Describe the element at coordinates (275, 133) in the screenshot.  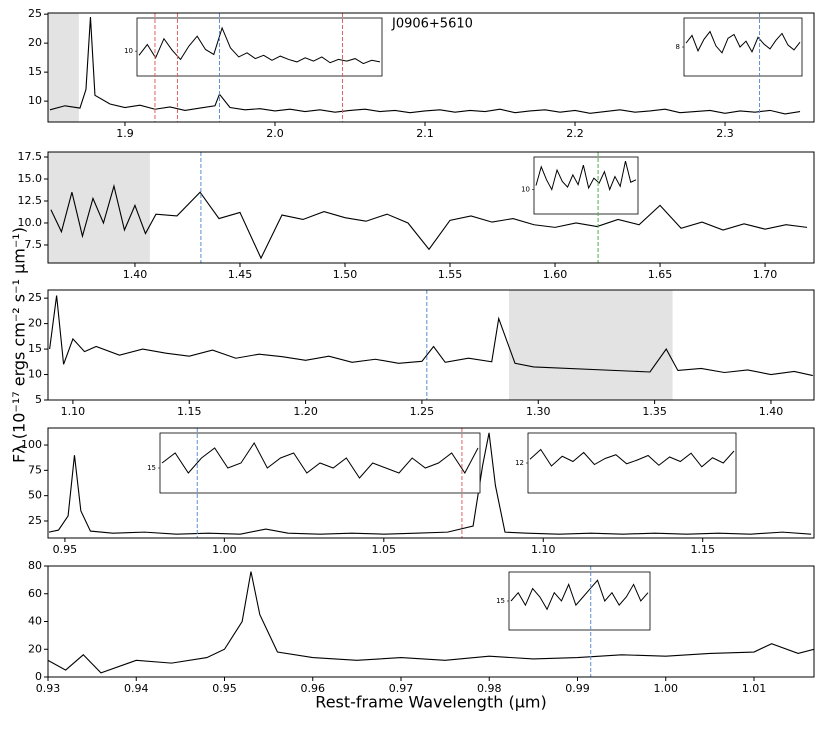
I see `x-tick-label: 2.0` at that location.